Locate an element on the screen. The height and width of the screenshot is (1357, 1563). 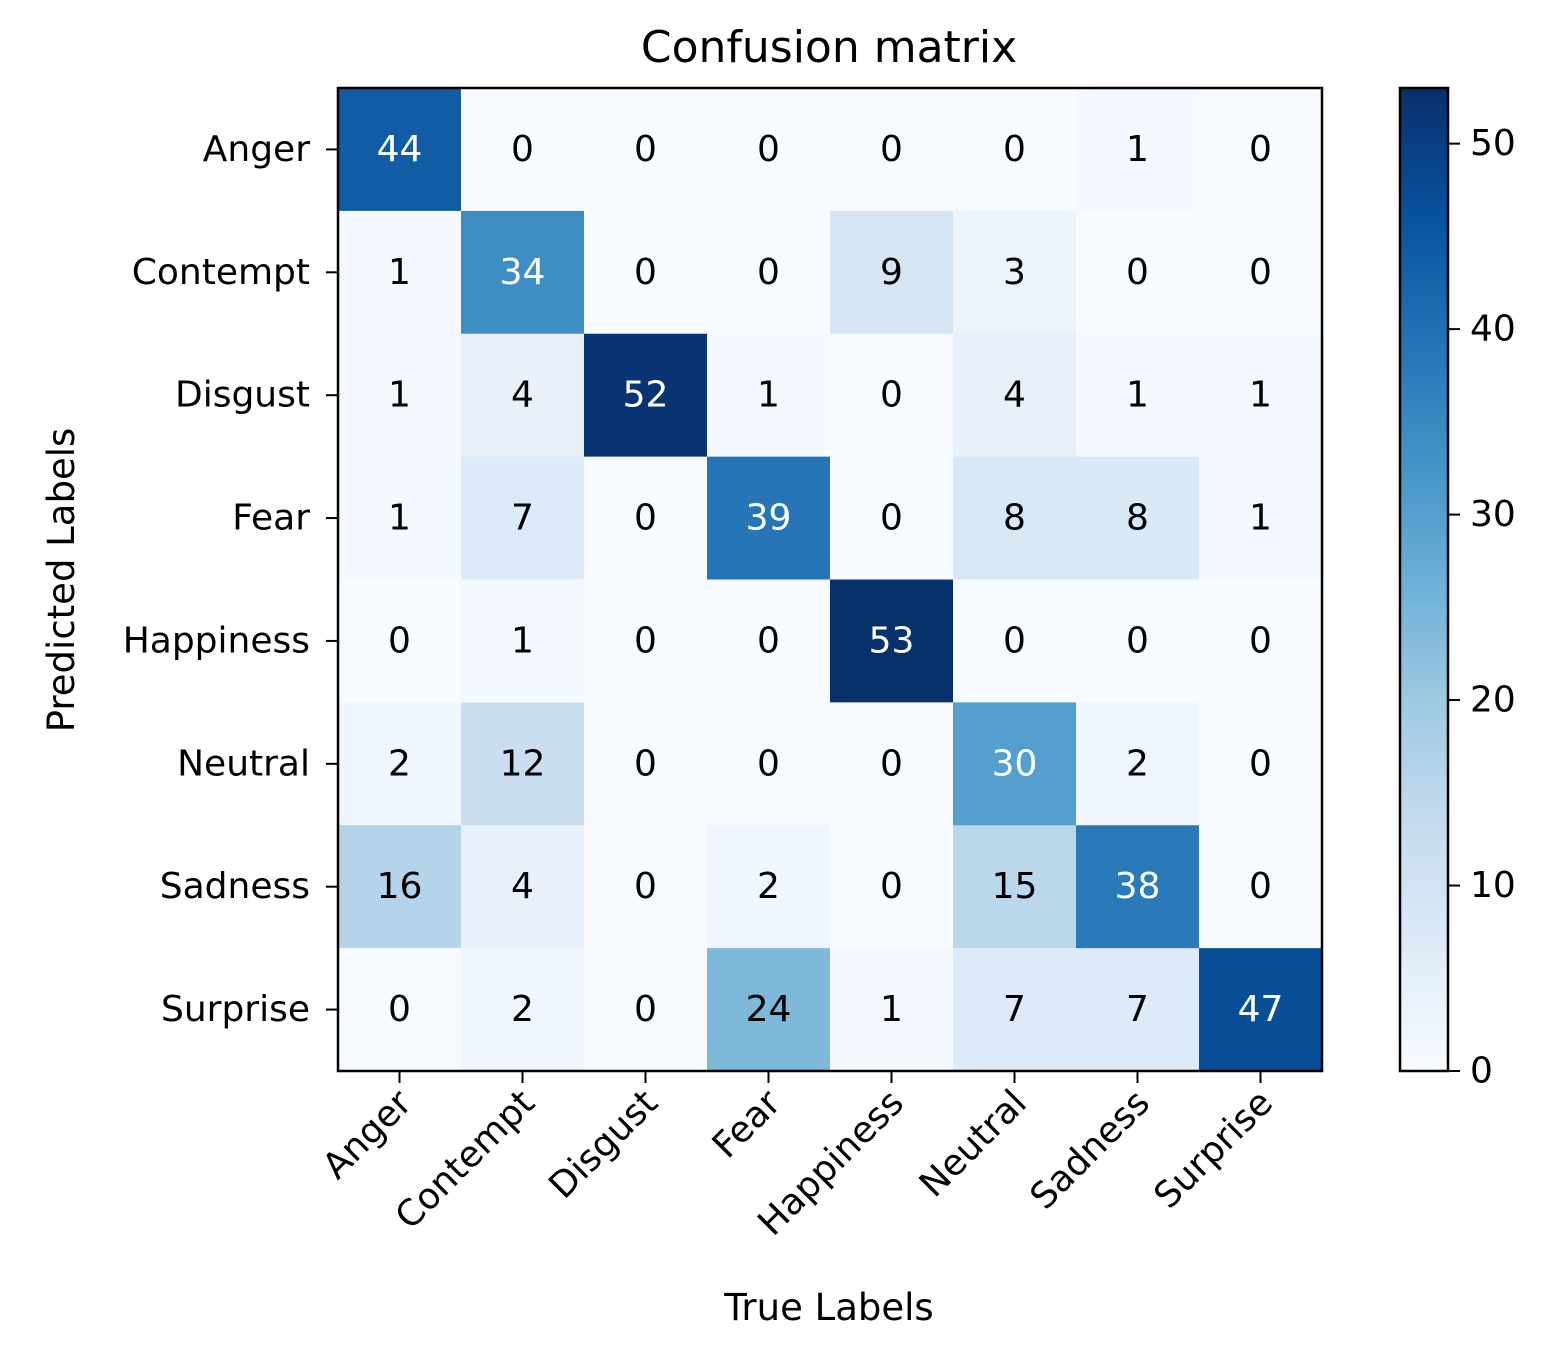
cell-value-label: 3 is located at coordinates (1014, 272).